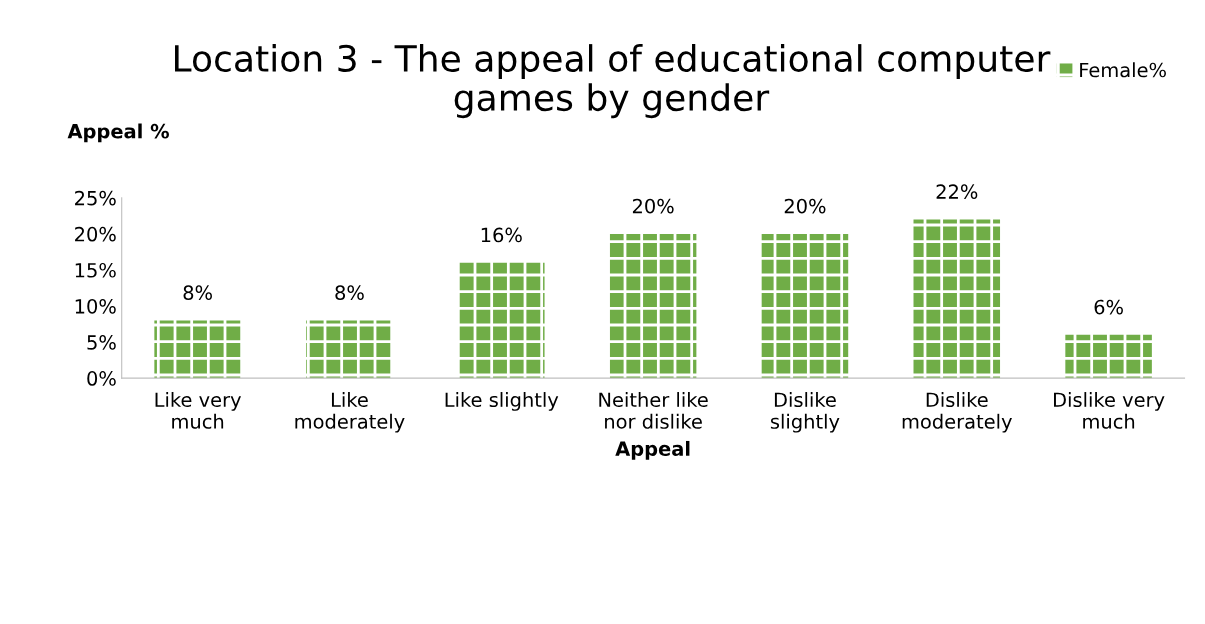  Describe the element at coordinates (805, 412) in the screenshot. I see `x-tick-label: Dislike slightly` at that location.